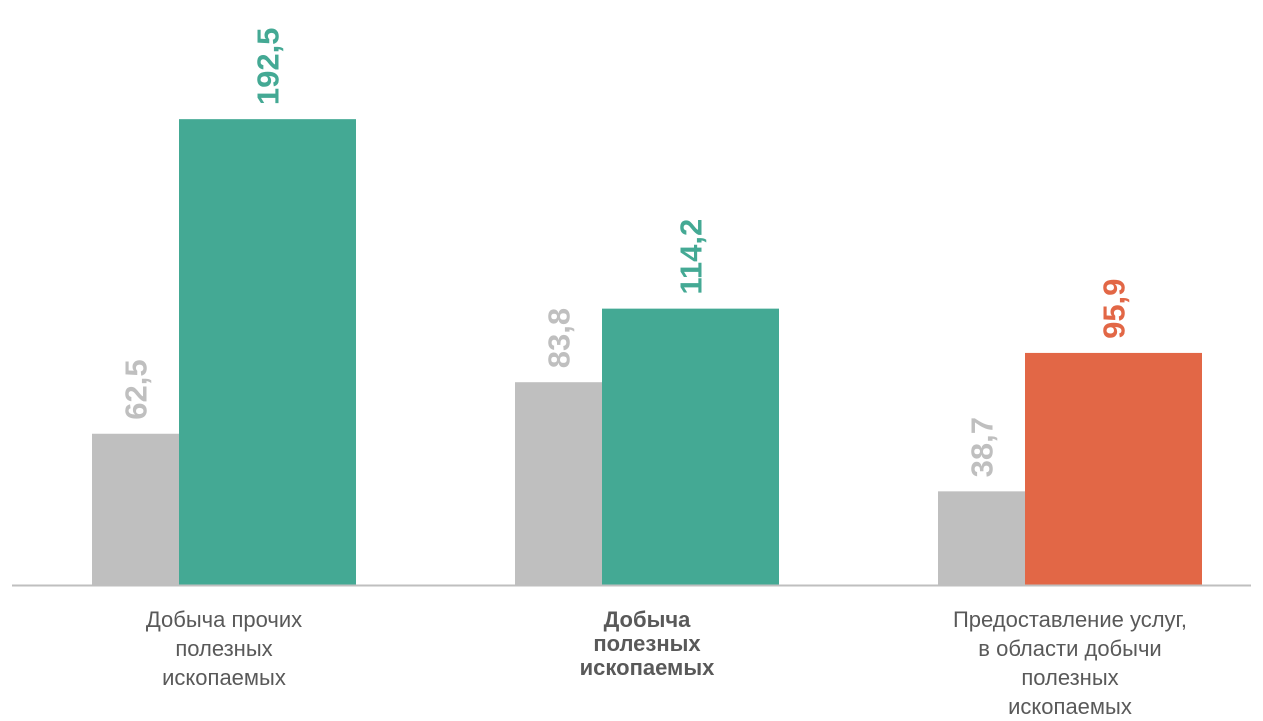 This screenshot has width=1263, height=721. Describe the element at coordinates (268, 67) in the screenshot. I see `value-label-current-1: 192,5` at that location.